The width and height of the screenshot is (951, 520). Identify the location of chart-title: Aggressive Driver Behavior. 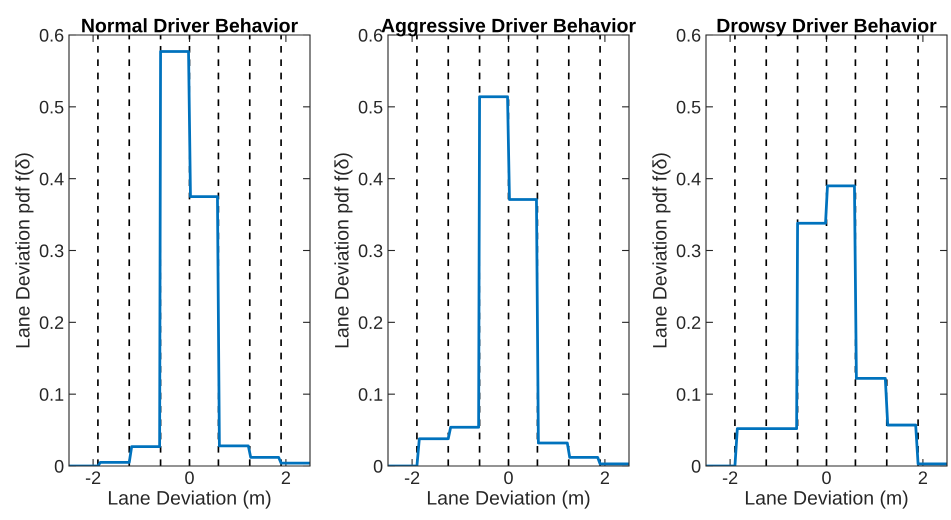
(508, 27).